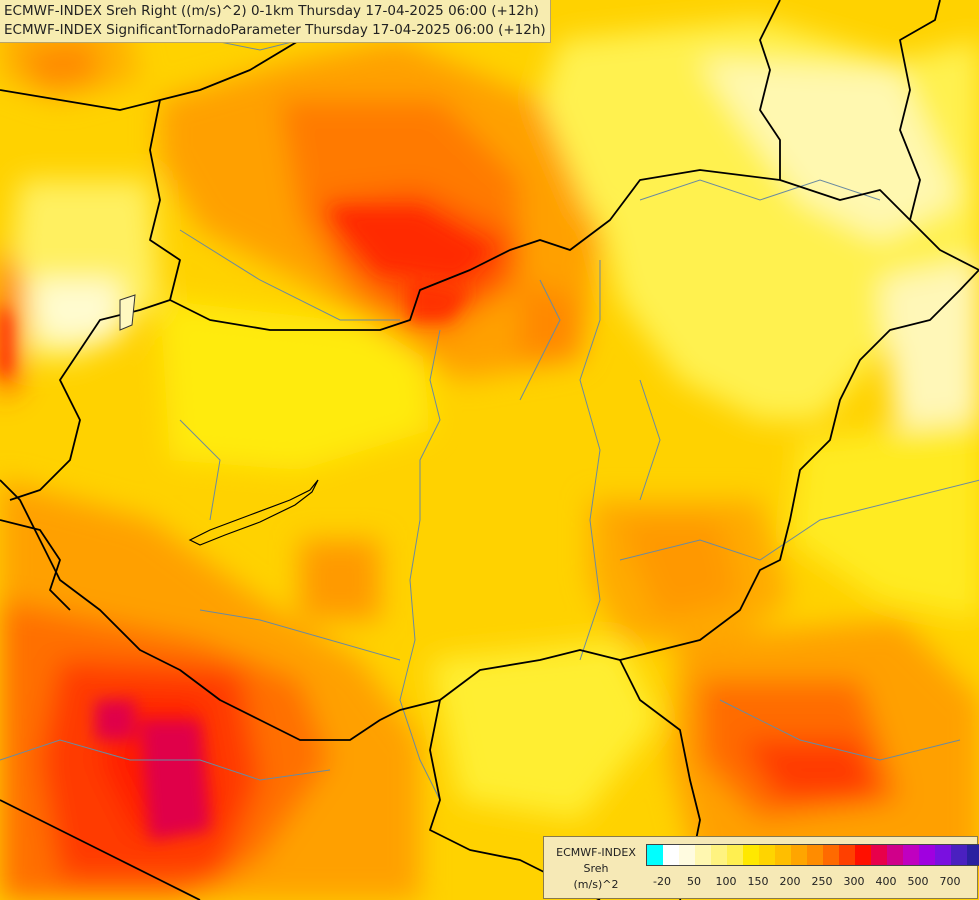 The height and width of the screenshot is (900, 979). I want to click on legend-ticks: -20 50 100 150 200 250 300 400 500 700, so click(811, 882).